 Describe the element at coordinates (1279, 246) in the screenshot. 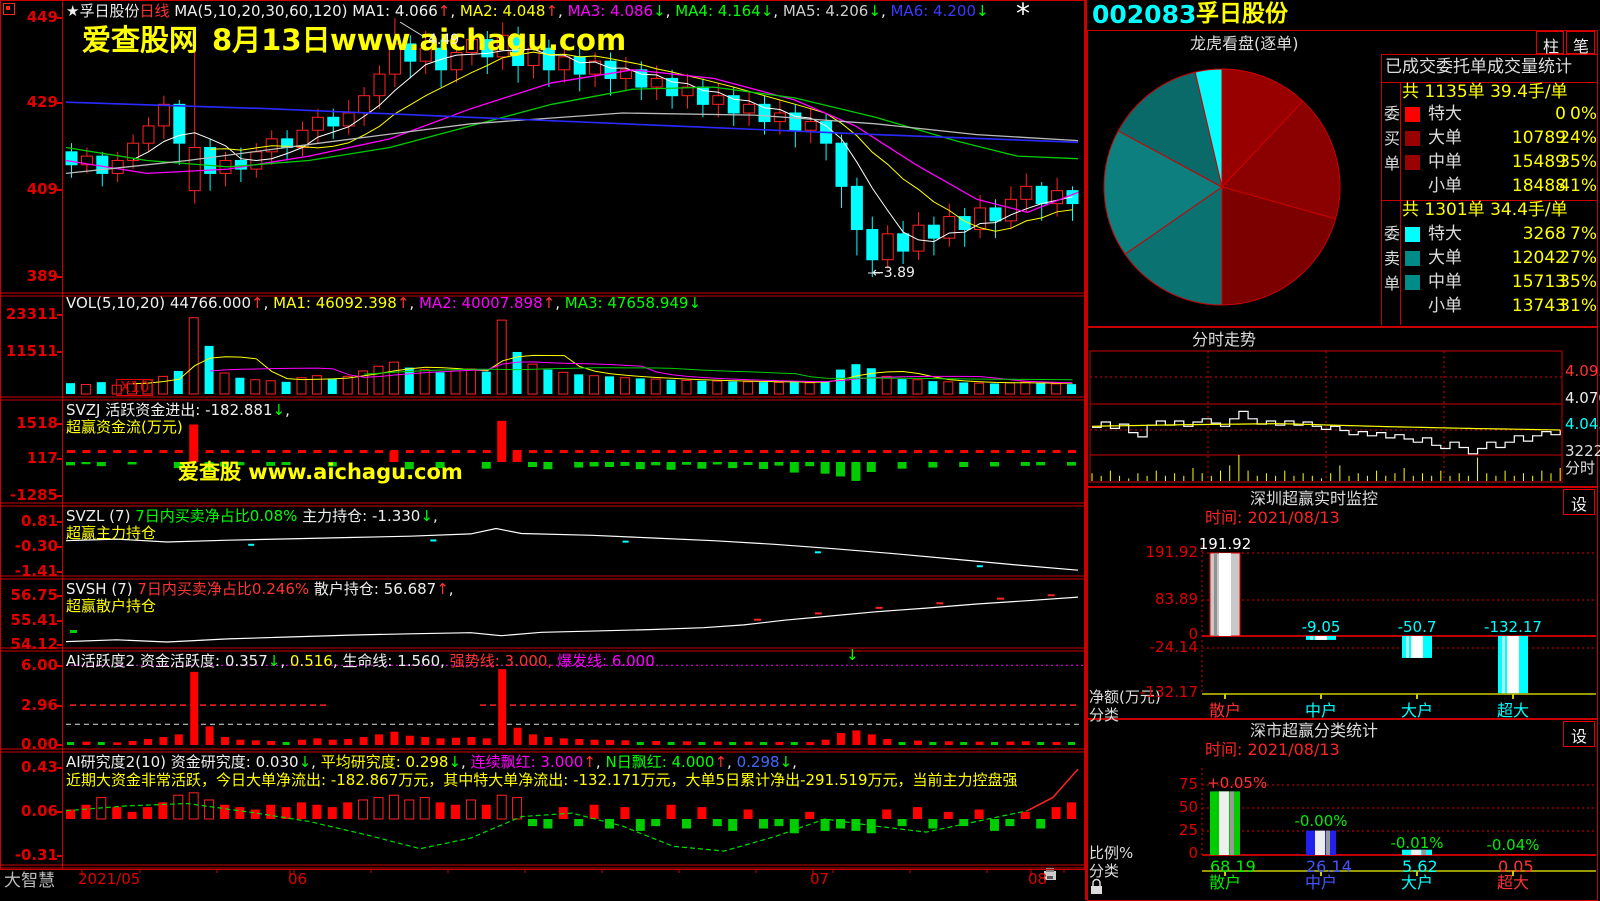

I see `pie-slice-买小单` at that location.